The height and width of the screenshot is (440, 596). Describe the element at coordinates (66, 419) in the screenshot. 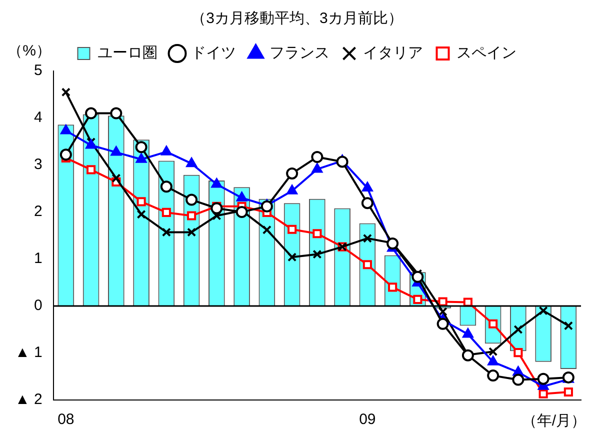

I see `x-tick-label: 08` at that location.